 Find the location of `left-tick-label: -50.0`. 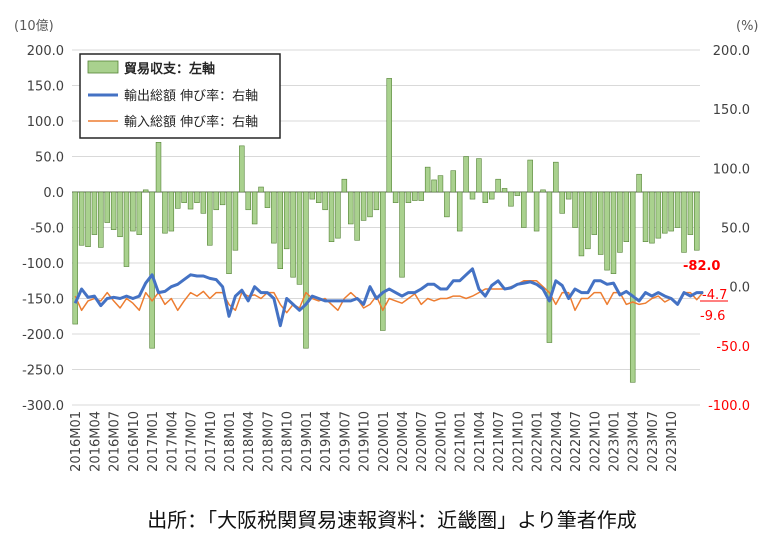

left-tick-label: -50.0 is located at coordinates (47, 229).